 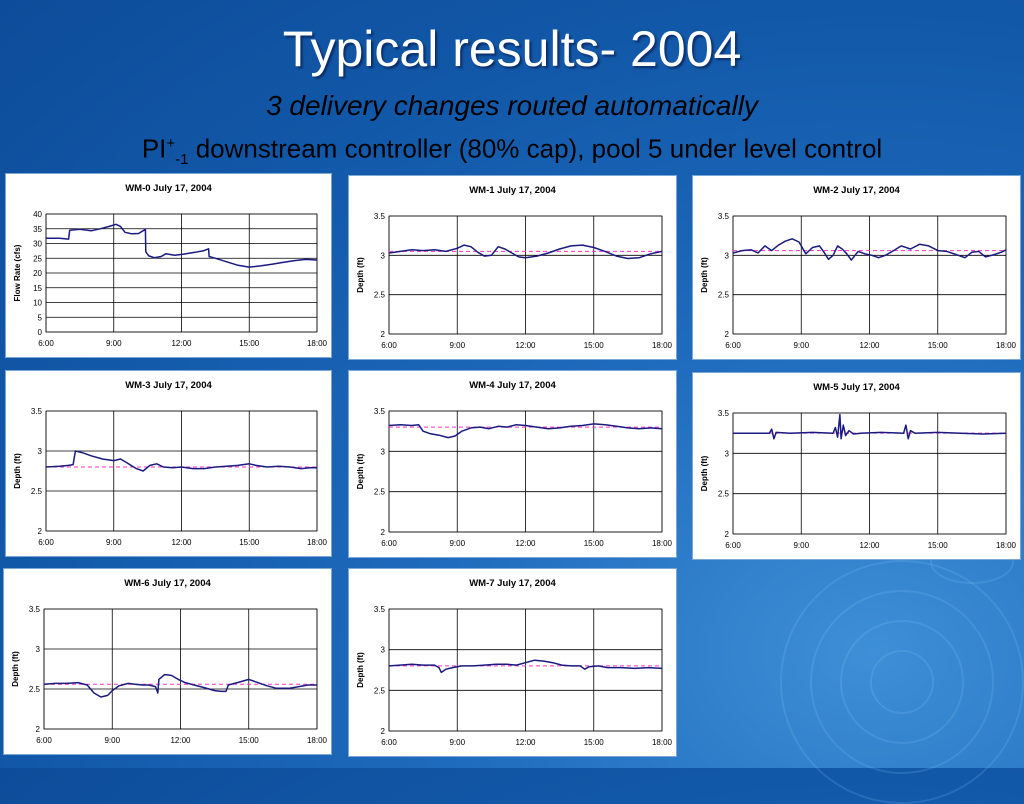 I want to click on wm3-ytick-label: 2.5, so click(x=37, y=491).